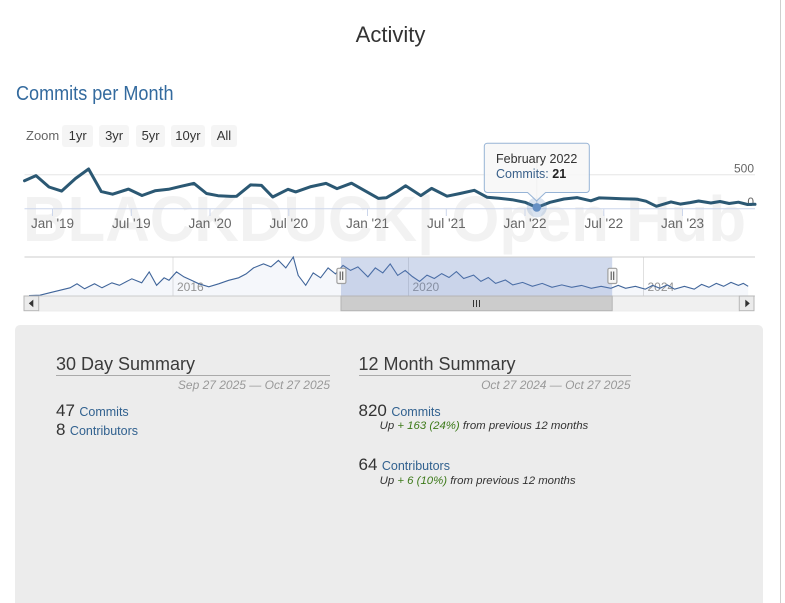 Image resolution: width=785 pixels, height=603 pixels. Describe the element at coordinates (367, 223) in the screenshot. I see `svg-text: Jan '21` at that location.